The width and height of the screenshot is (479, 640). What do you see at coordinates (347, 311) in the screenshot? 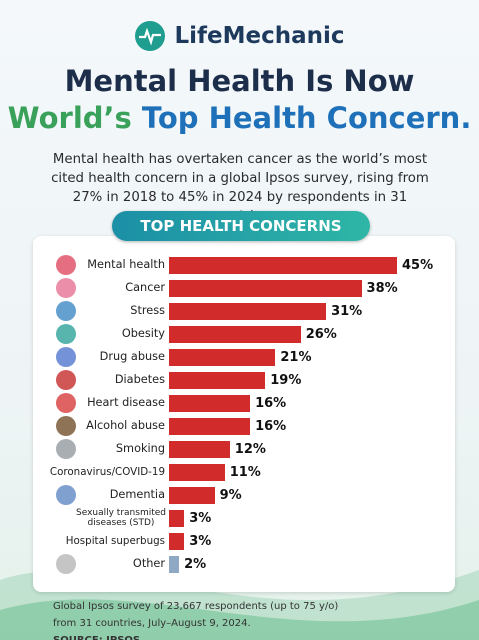
I see `value-label: 31%` at bounding box center [347, 311].